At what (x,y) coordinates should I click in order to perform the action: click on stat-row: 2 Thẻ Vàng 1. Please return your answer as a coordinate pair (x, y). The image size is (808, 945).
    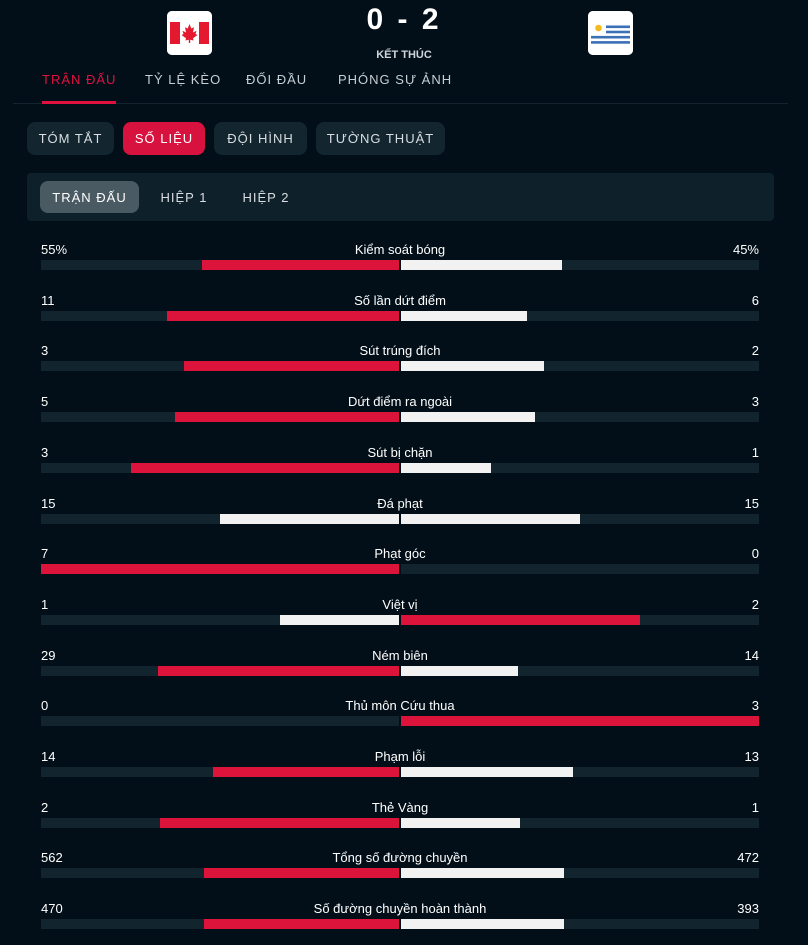
    Looking at the image, I should click on (400, 820).